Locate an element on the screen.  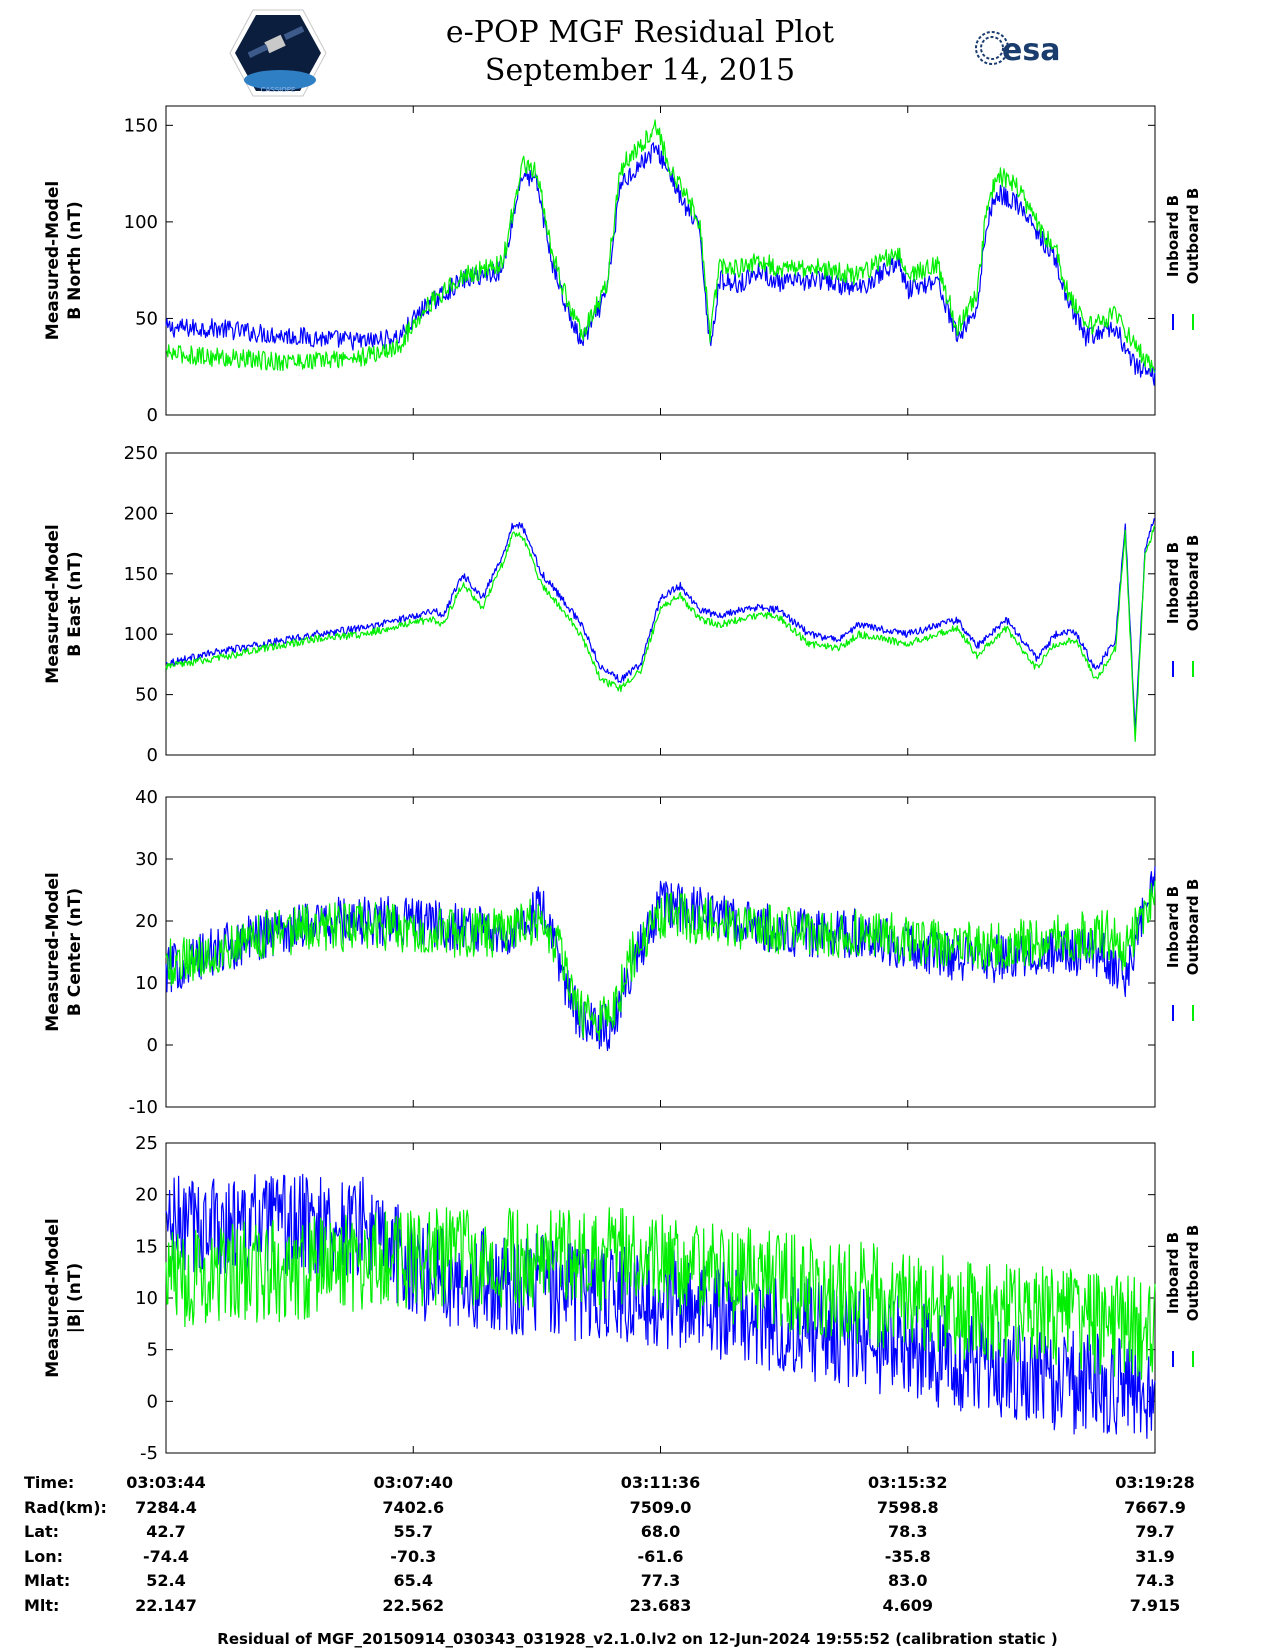
info-value: 7509.0 is located at coordinates (660, 1507).